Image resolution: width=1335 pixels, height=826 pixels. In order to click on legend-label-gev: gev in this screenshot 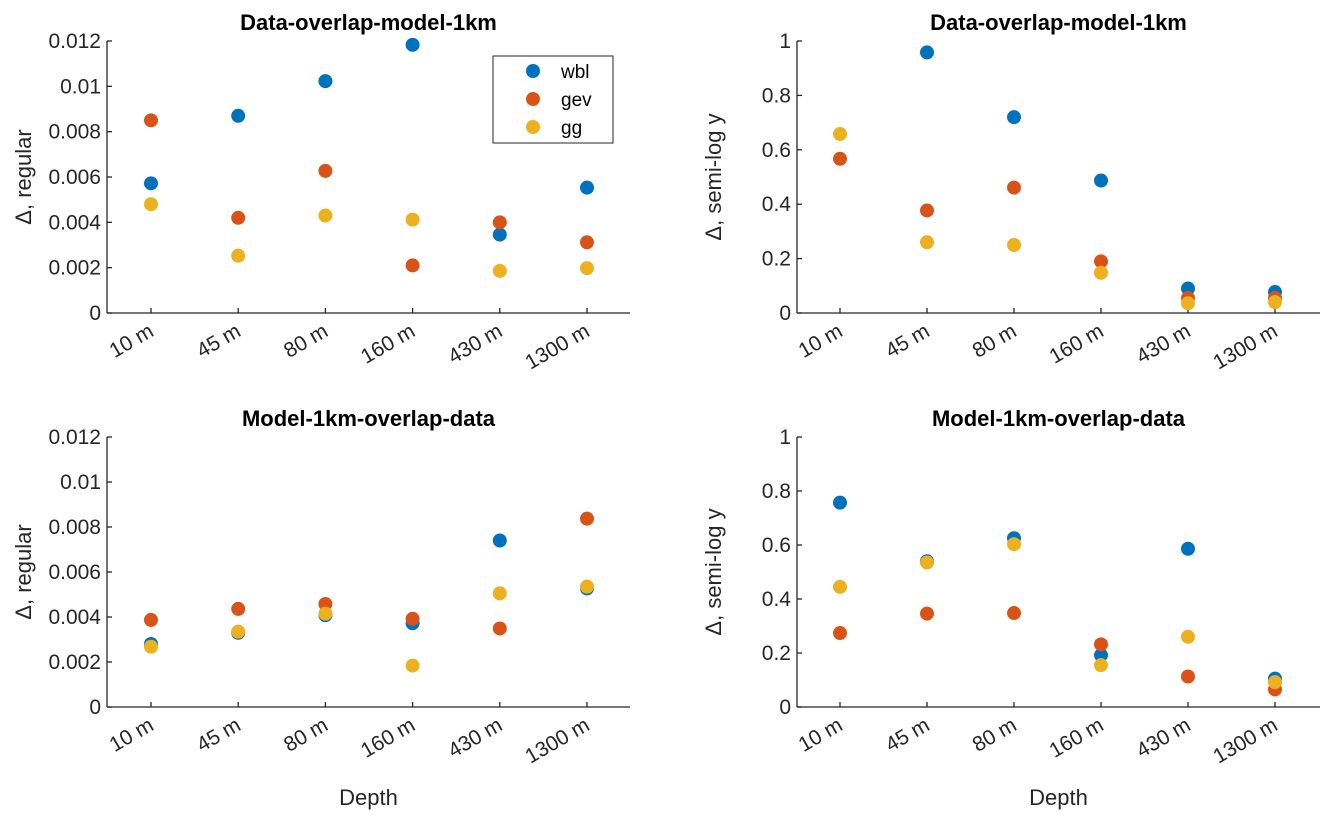, I will do `click(576, 100)`.